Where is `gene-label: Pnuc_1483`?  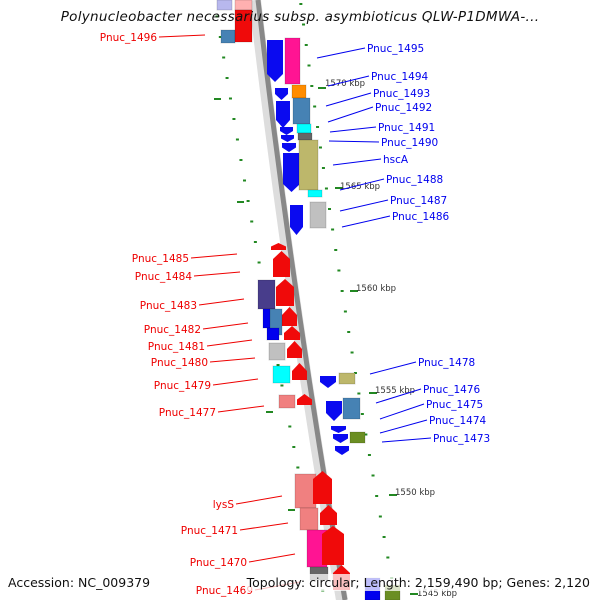
gene-label: Pnuc_1483 is located at coordinates (168, 306).